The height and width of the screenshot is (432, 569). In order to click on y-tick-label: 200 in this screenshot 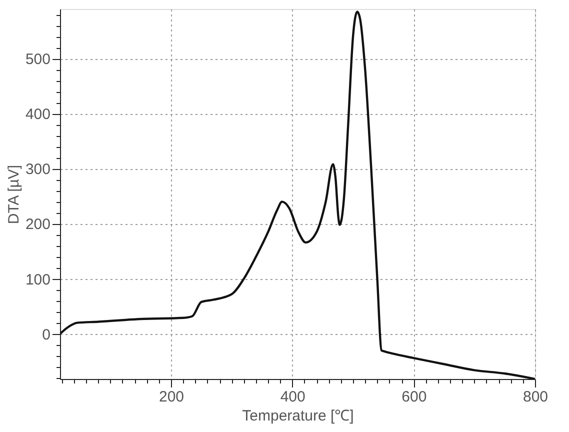, I will do `click(37, 225)`.